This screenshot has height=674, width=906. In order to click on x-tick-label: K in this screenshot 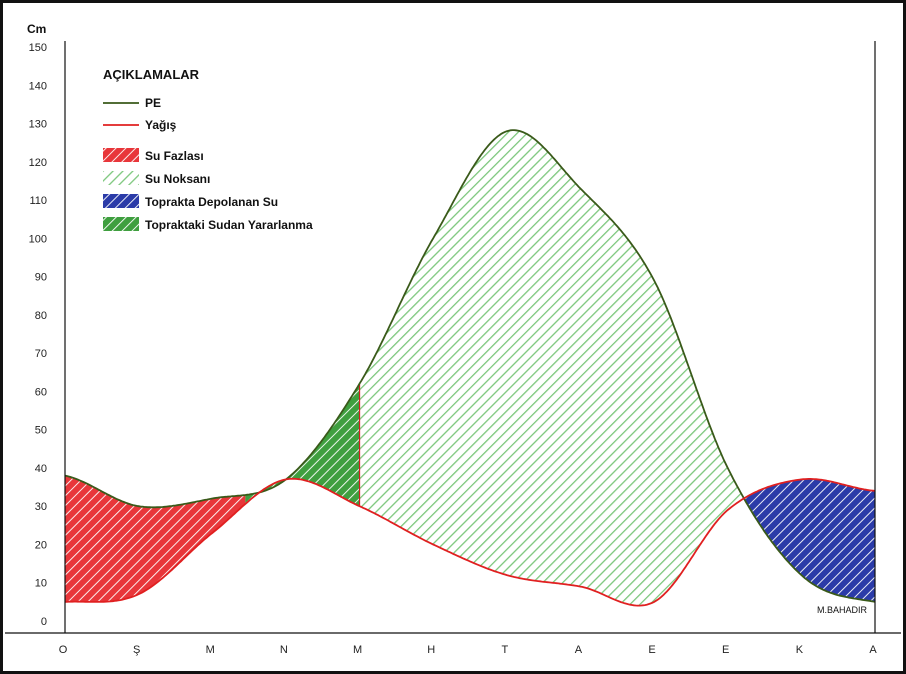, I will do `click(800, 650)`.